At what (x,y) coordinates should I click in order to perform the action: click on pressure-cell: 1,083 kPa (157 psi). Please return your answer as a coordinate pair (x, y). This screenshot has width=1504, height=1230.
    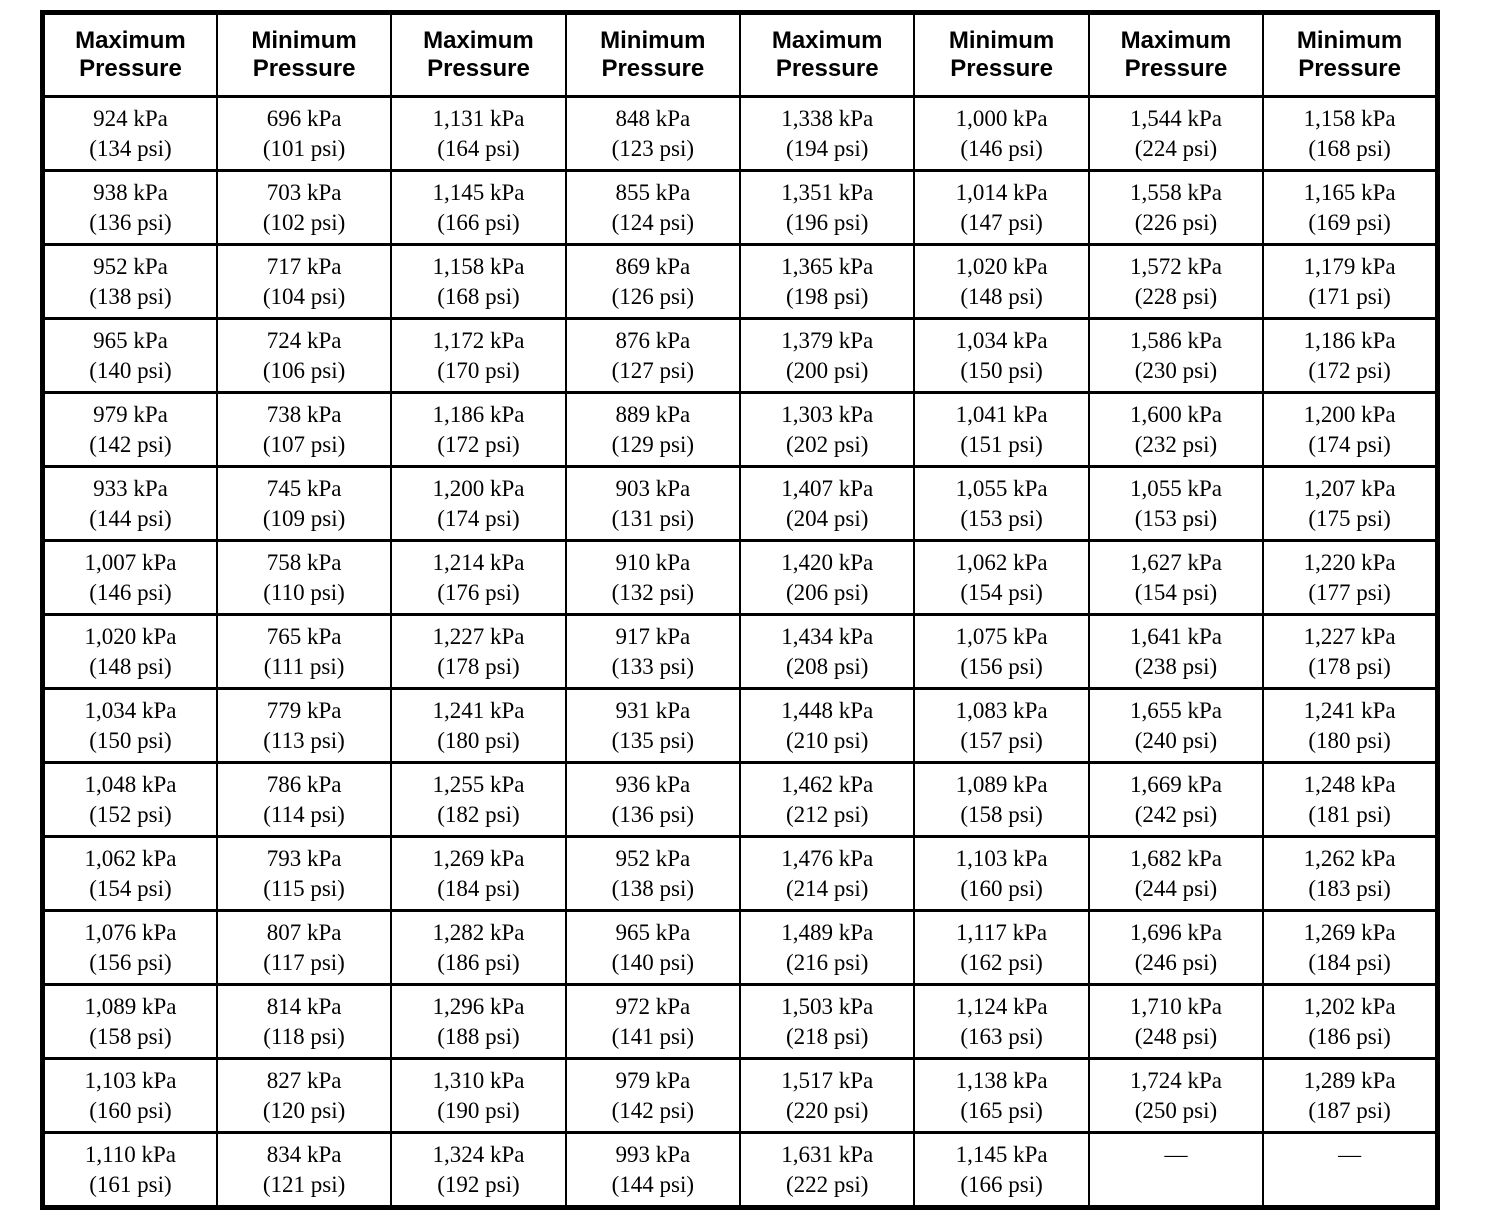
    Looking at the image, I should click on (1001, 725).